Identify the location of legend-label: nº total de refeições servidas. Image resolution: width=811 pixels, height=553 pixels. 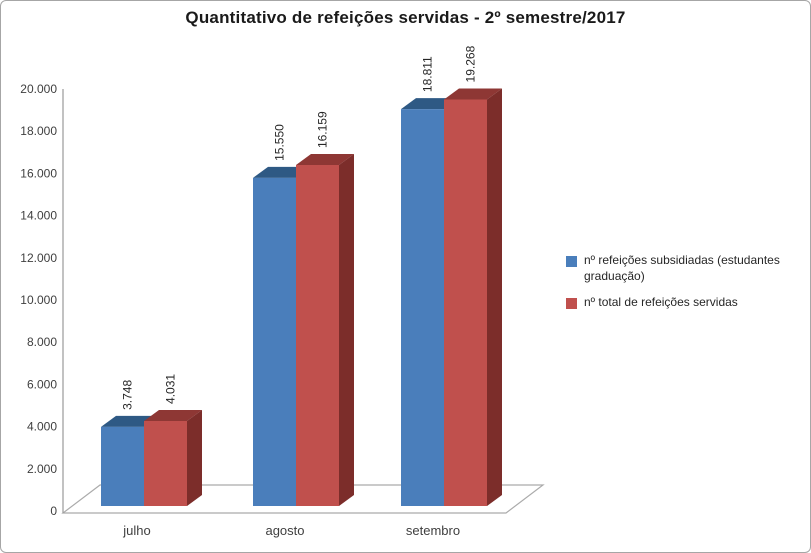
(661, 302).